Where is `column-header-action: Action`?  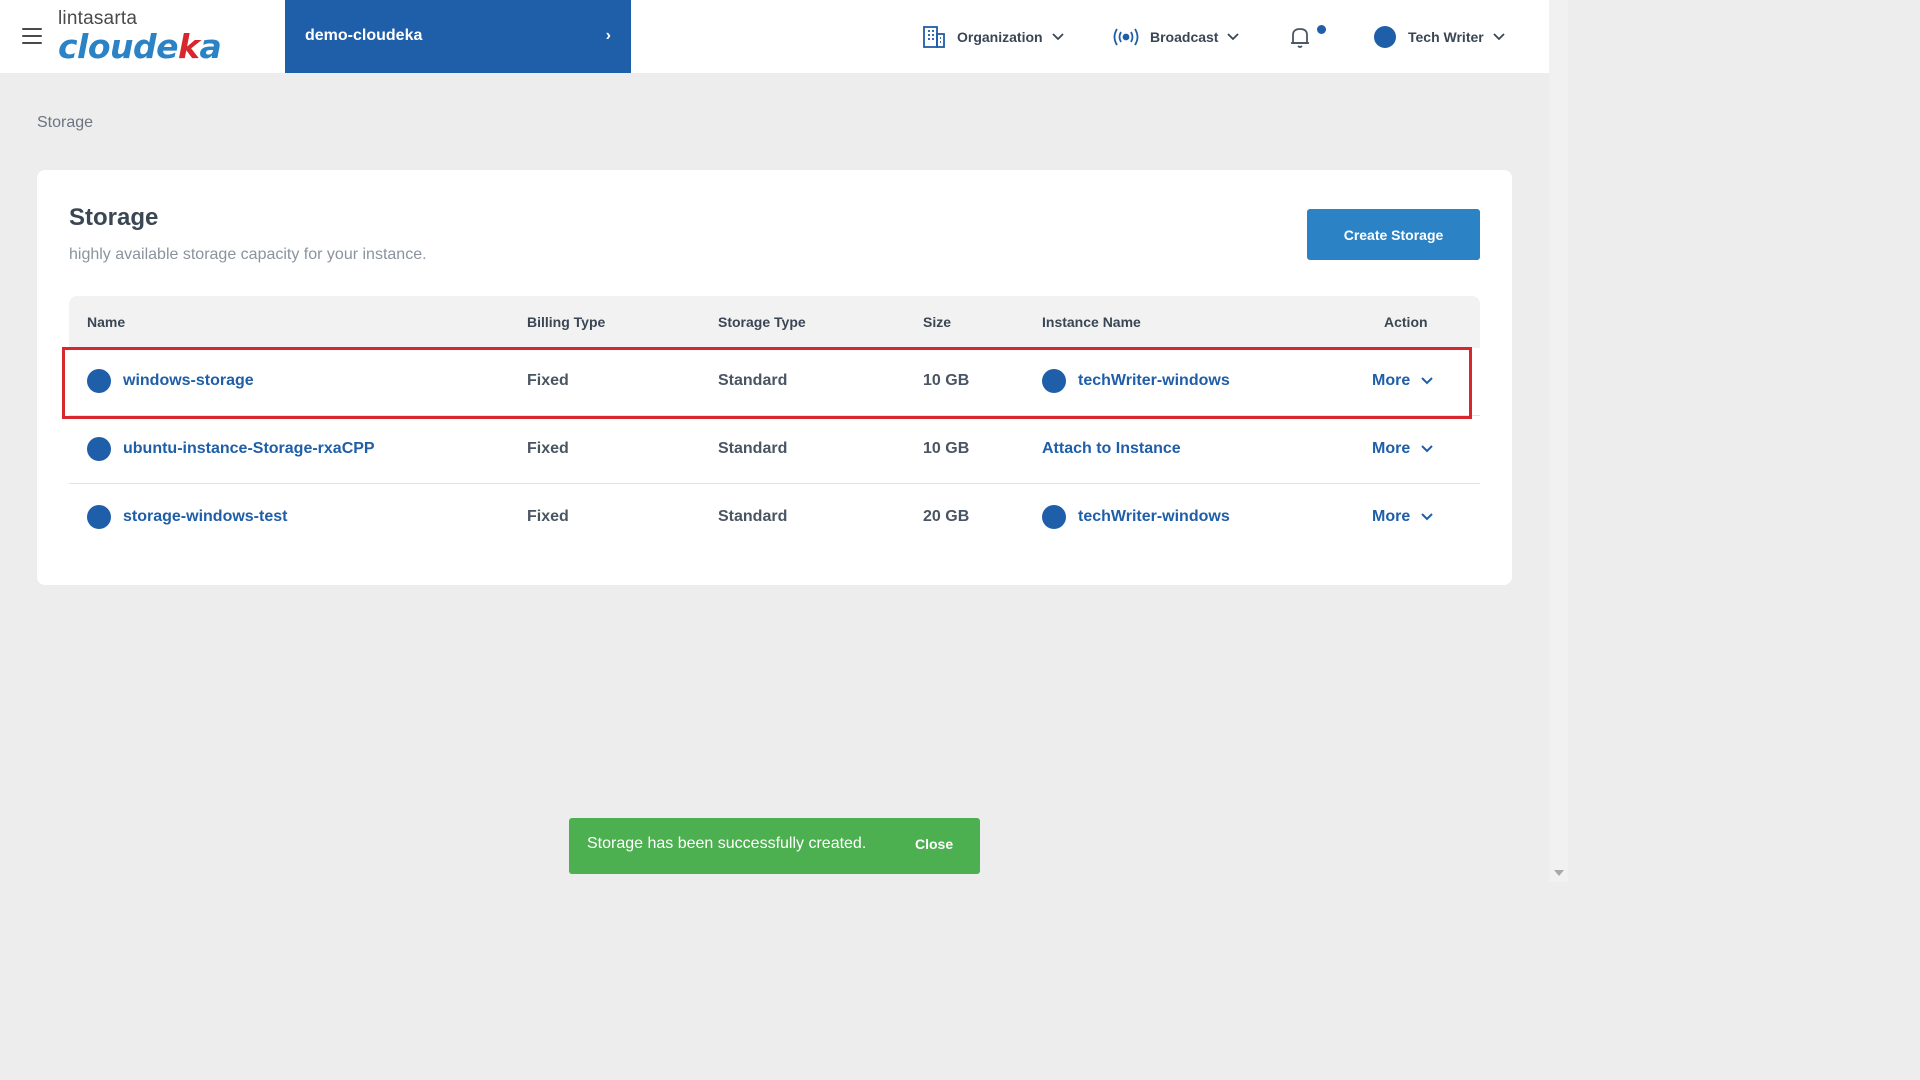 column-header-action: Action is located at coordinates (1406, 322).